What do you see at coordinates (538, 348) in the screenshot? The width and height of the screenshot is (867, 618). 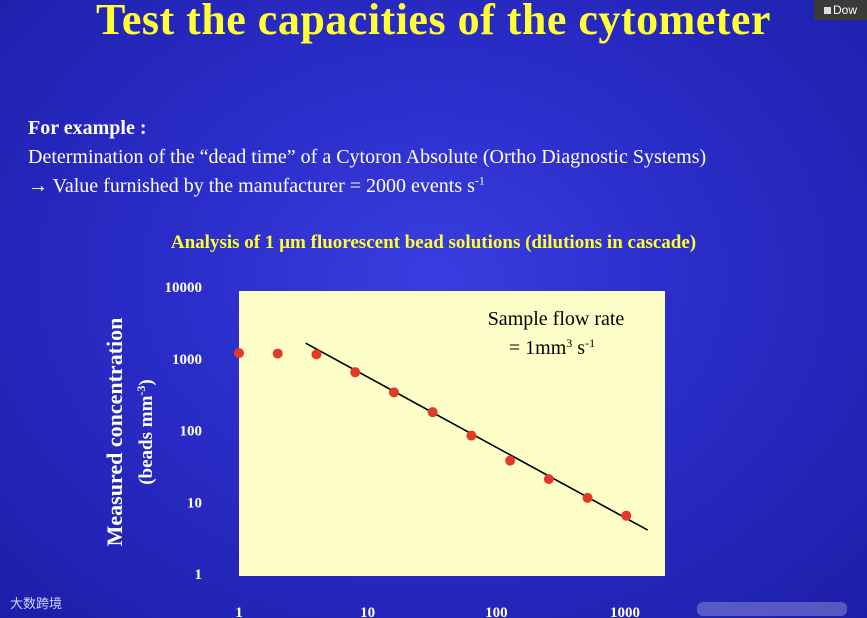 I see `annotation-text-a: = 1mm` at bounding box center [538, 348].